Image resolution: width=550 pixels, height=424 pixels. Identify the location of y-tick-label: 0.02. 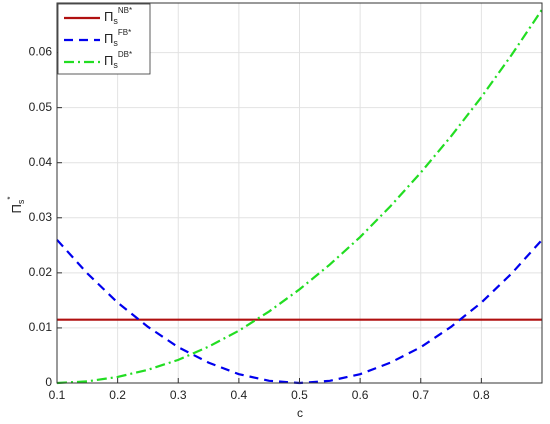
(41, 272).